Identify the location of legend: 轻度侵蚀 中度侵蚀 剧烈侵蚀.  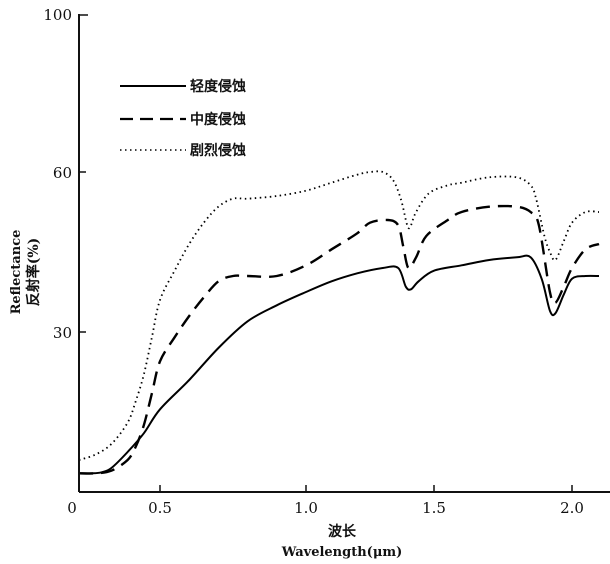
(183, 118).